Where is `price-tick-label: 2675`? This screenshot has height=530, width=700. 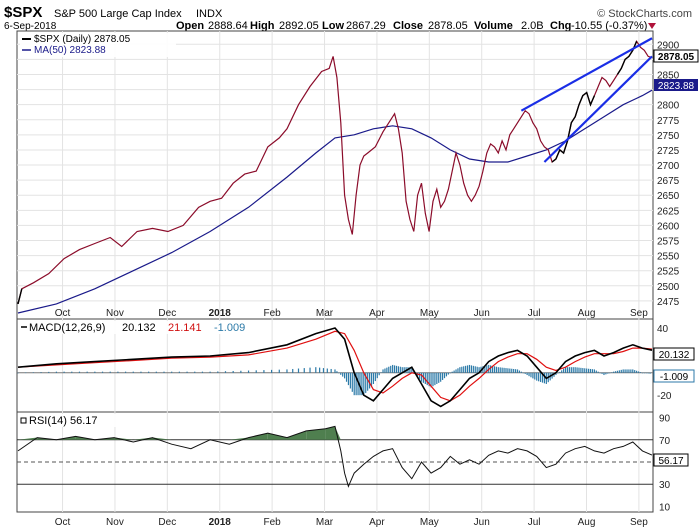
price-tick-label: 2675 is located at coordinates (668, 181).